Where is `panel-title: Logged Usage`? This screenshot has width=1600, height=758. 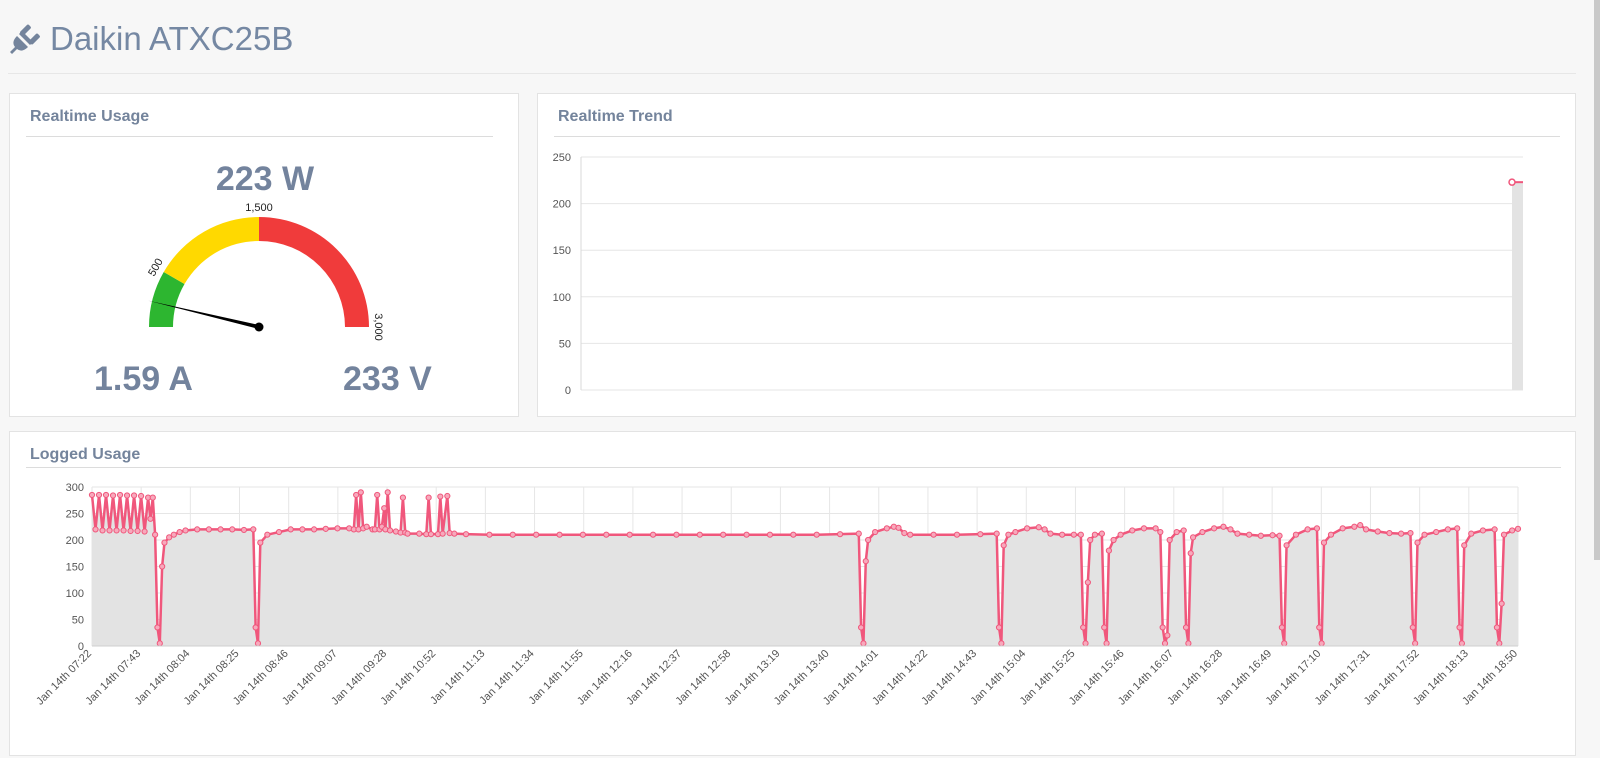
panel-title: Logged Usage is located at coordinates (85, 454).